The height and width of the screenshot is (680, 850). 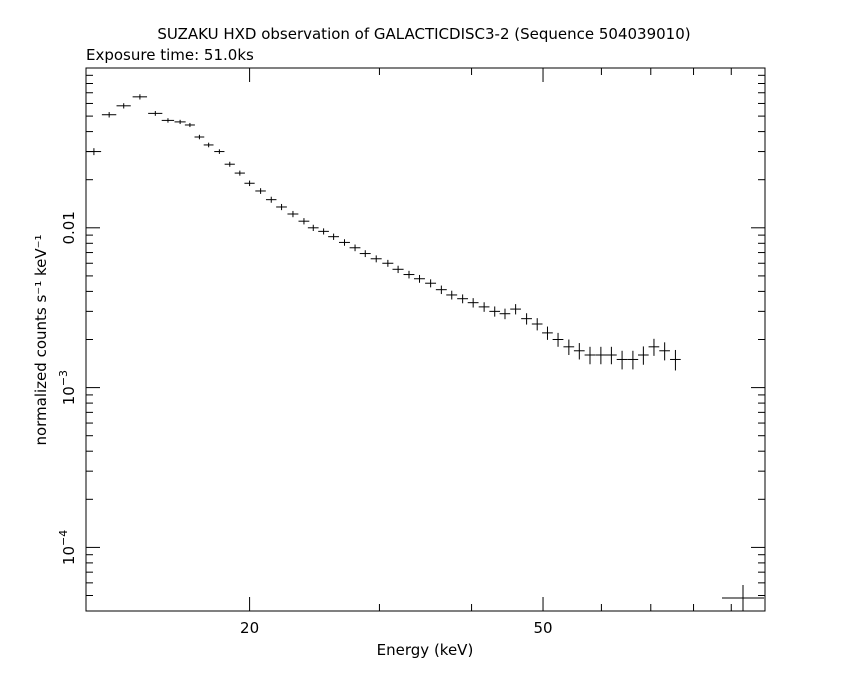 I want to click on x-tick-label: 50, so click(x=542, y=628).